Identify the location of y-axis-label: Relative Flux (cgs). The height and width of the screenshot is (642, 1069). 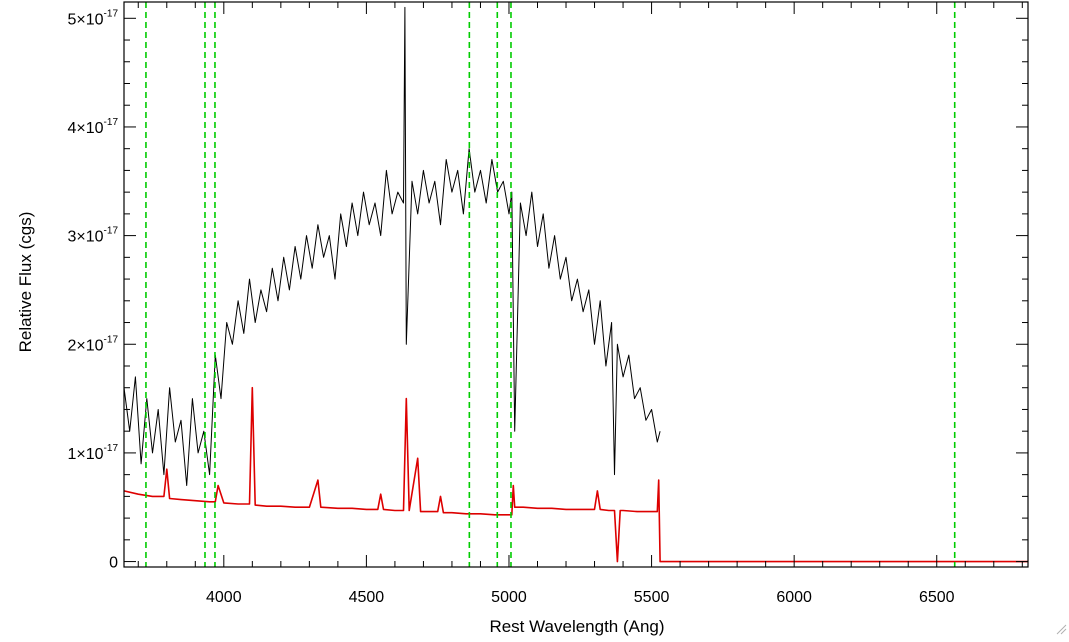
(25, 282).